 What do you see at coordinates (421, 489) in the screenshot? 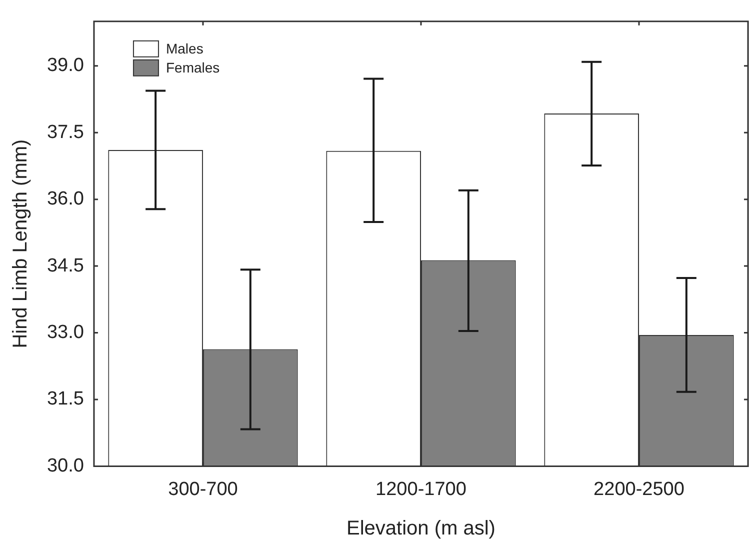
I see `x-tick-label: 1200-1700` at bounding box center [421, 489].